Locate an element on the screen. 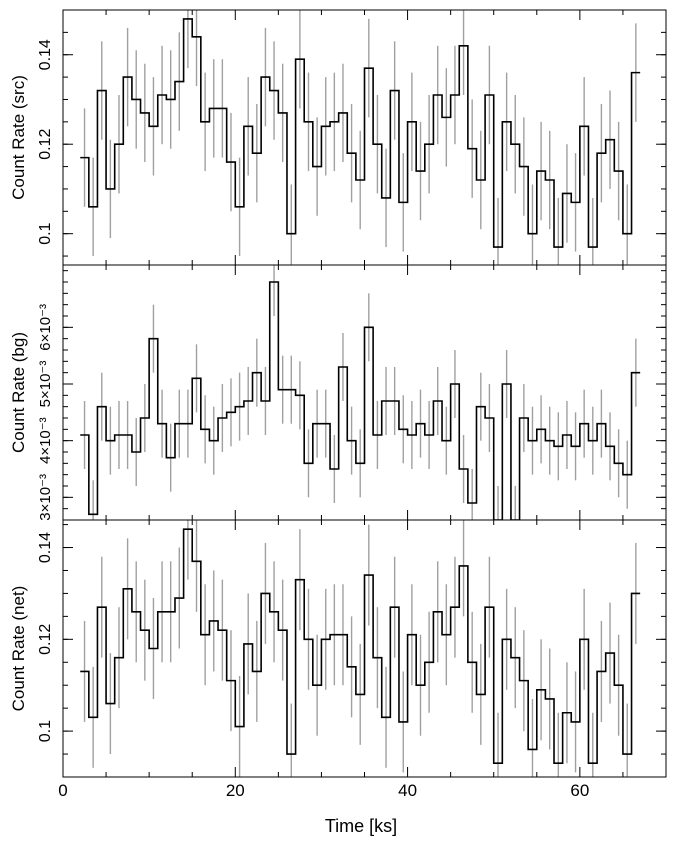  x-tick-label: 40 is located at coordinates (407, 790).